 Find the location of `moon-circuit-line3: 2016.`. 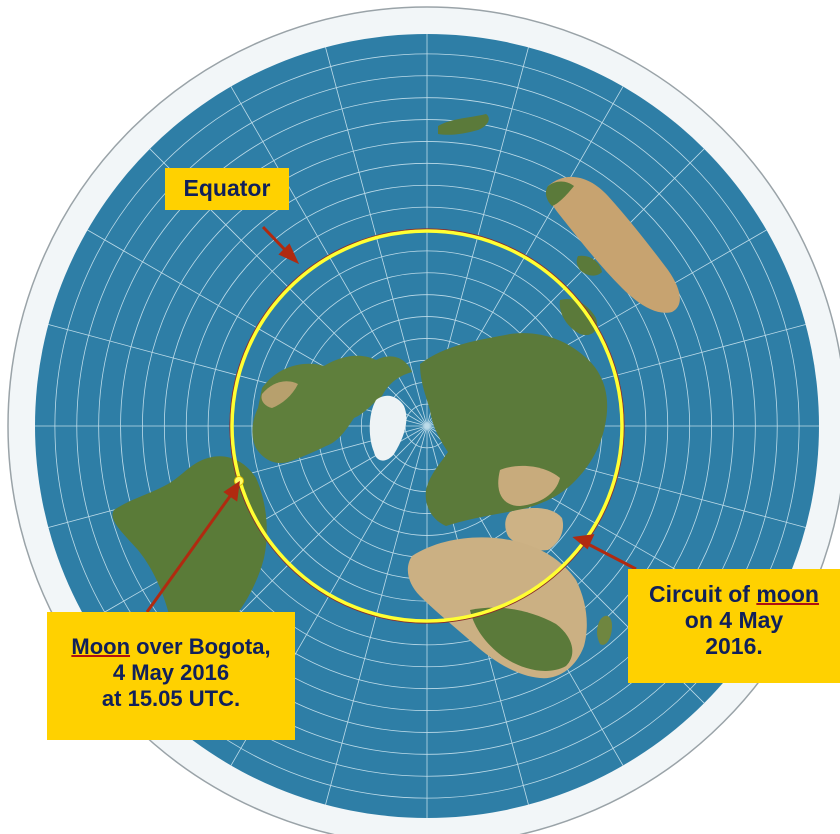

moon-circuit-line3: 2016. is located at coordinates (734, 646).